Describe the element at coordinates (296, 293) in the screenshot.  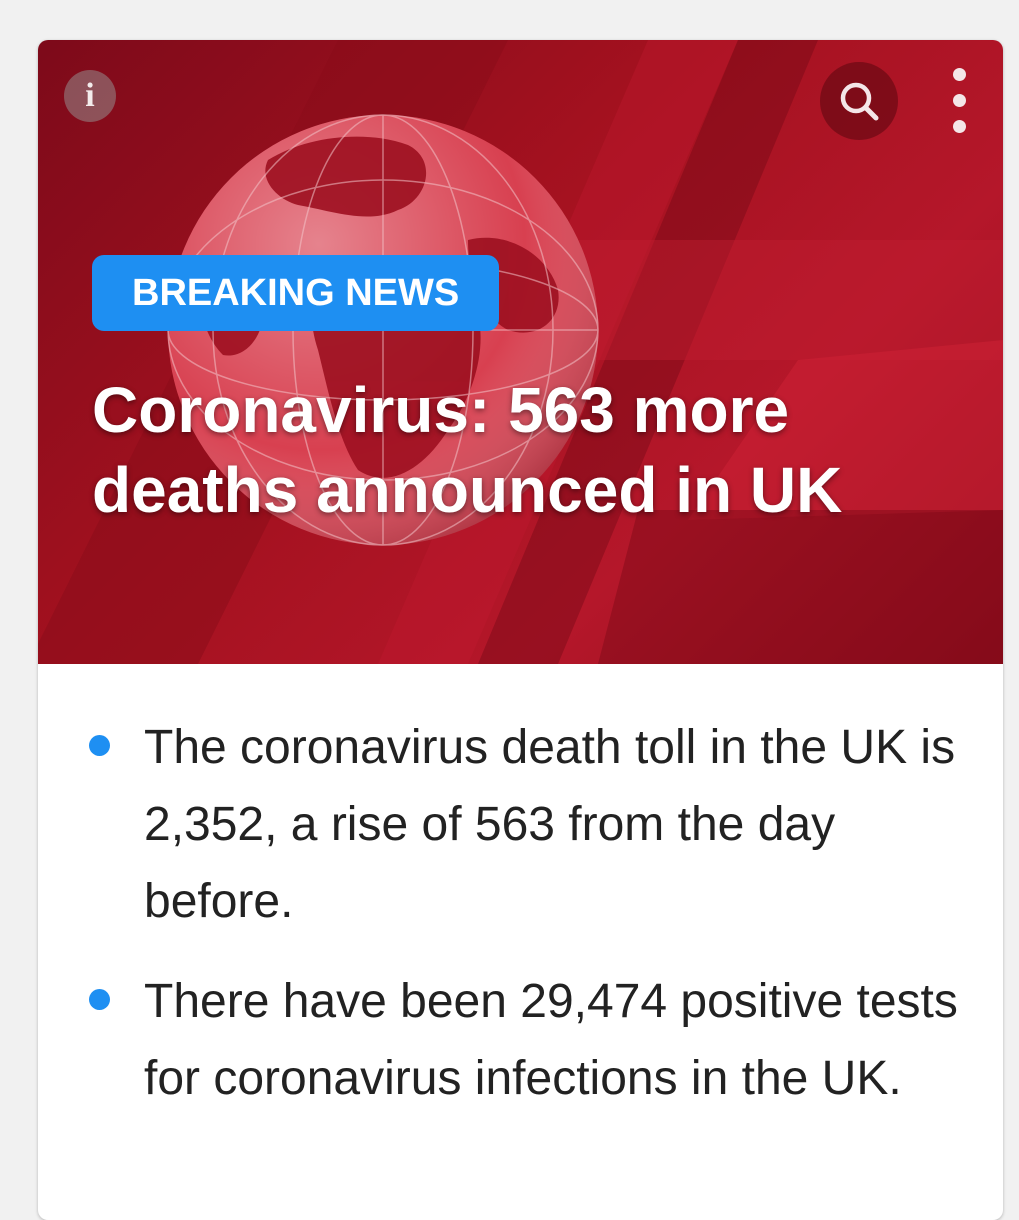
I see `breaking-news-badge: BREAKING NEWS` at that location.